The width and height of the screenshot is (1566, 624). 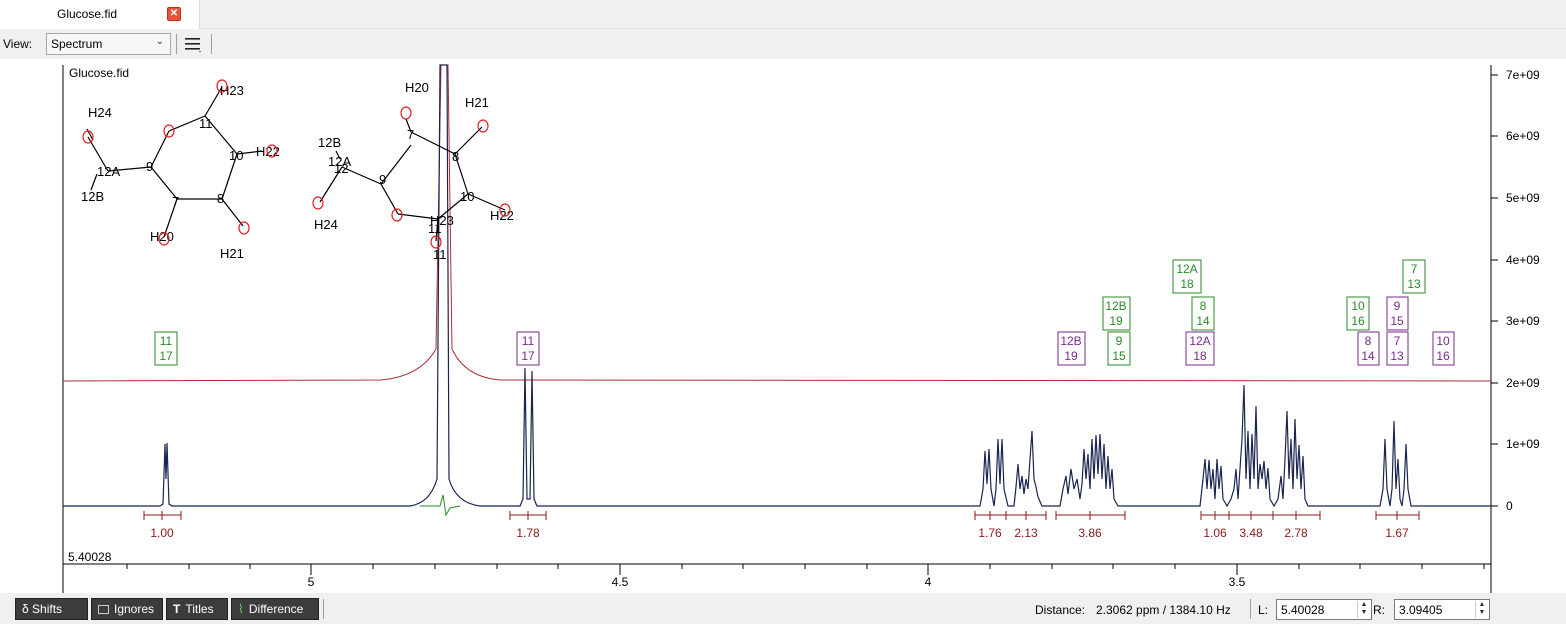 What do you see at coordinates (99, 73) in the screenshot?
I see `plot-filename: Glucose.fid` at bounding box center [99, 73].